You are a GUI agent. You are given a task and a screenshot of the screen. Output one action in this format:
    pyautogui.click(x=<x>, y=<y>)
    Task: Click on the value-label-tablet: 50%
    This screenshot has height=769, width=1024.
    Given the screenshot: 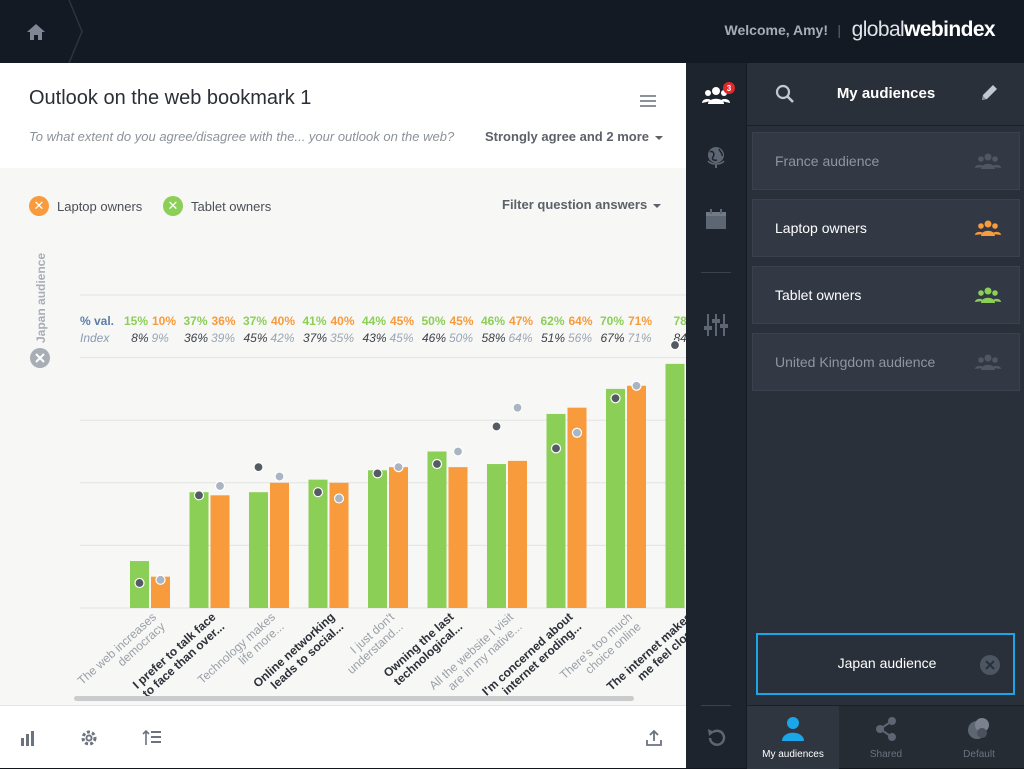 What is the action you would take?
    pyautogui.click(x=433, y=321)
    